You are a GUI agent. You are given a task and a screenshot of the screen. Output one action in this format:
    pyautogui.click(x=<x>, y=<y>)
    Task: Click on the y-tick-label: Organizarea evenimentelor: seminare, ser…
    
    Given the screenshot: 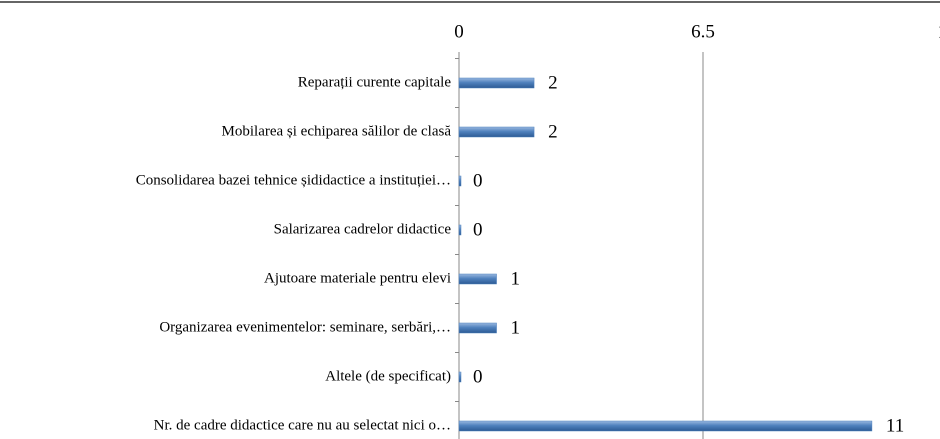 What is the action you would take?
    pyautogui.click(x=305, y=327)
    